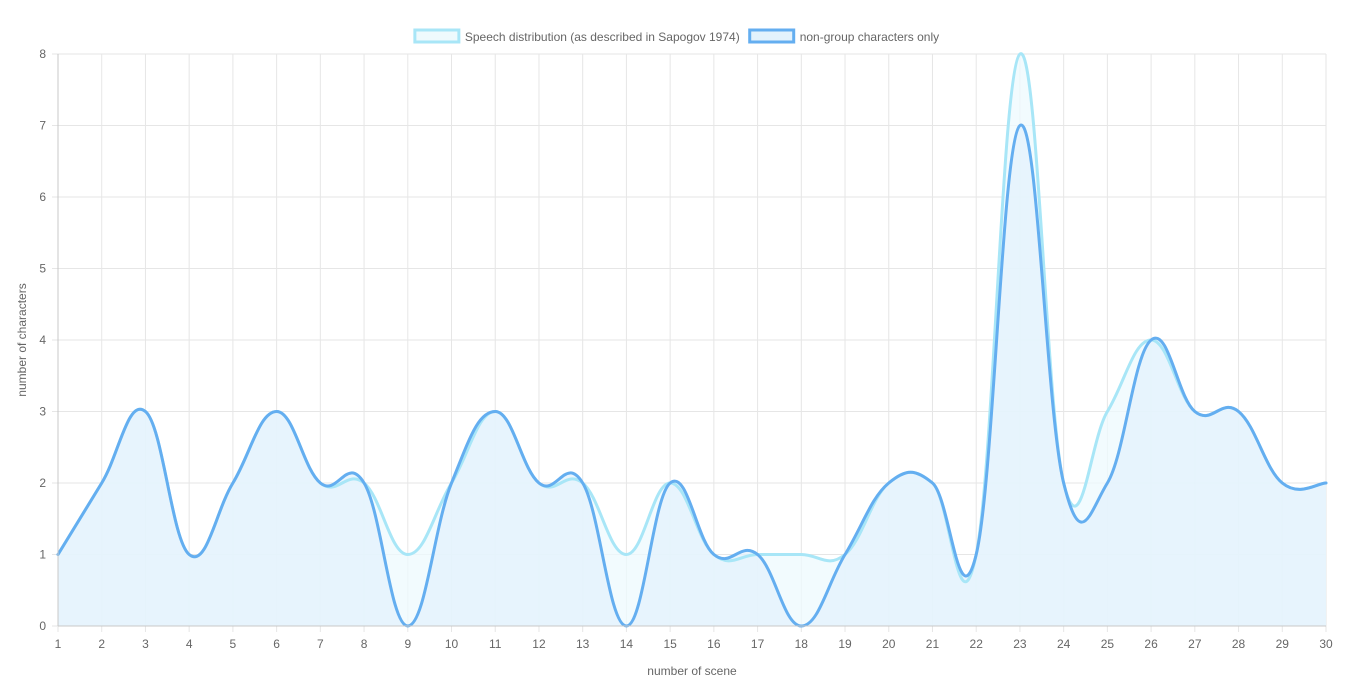 The width and height of the screenshot is (1354, 693). Describe the element at coordinates (42, 555) in the screenshot. I see `y-tick-label: 1` at that location.